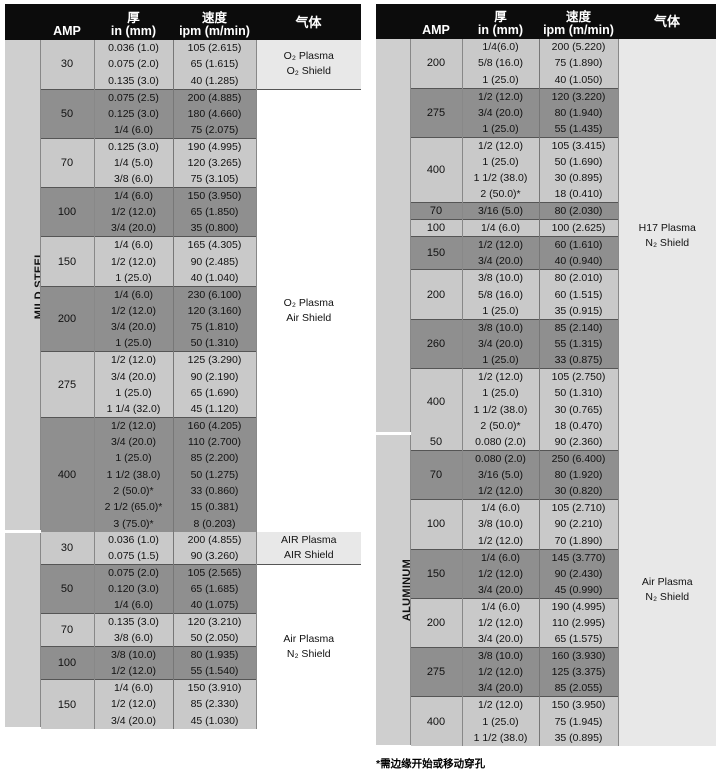 This screenshot has height=776, width=721. I want to click on table-row: 200 3/8 (10.0) 80 (2.010), so click(546, 294).